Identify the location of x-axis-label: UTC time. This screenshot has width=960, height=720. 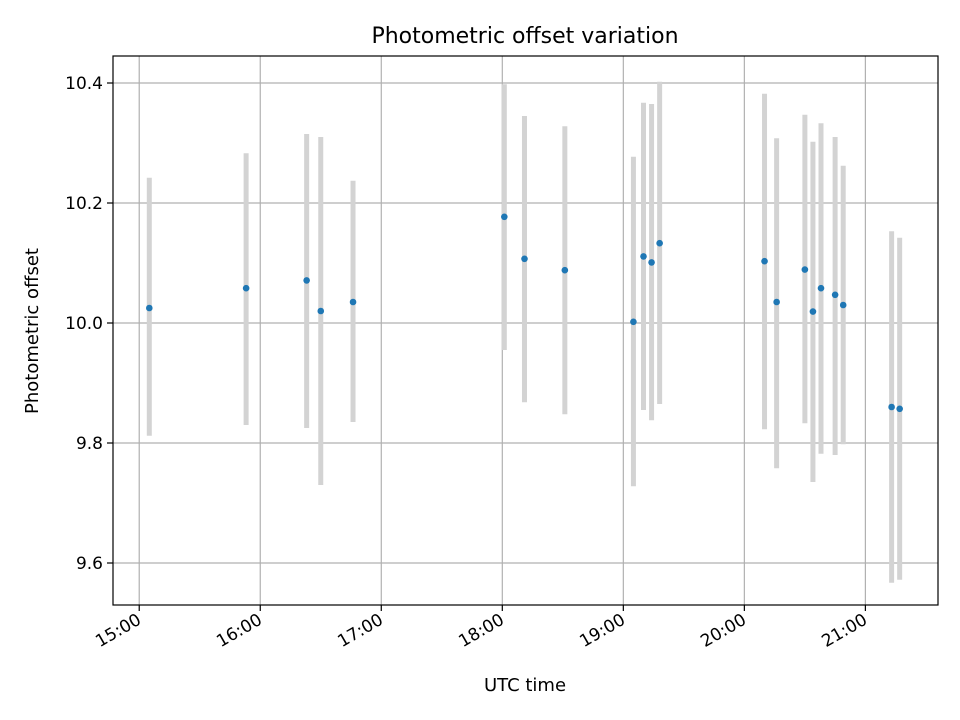
(525, 685).